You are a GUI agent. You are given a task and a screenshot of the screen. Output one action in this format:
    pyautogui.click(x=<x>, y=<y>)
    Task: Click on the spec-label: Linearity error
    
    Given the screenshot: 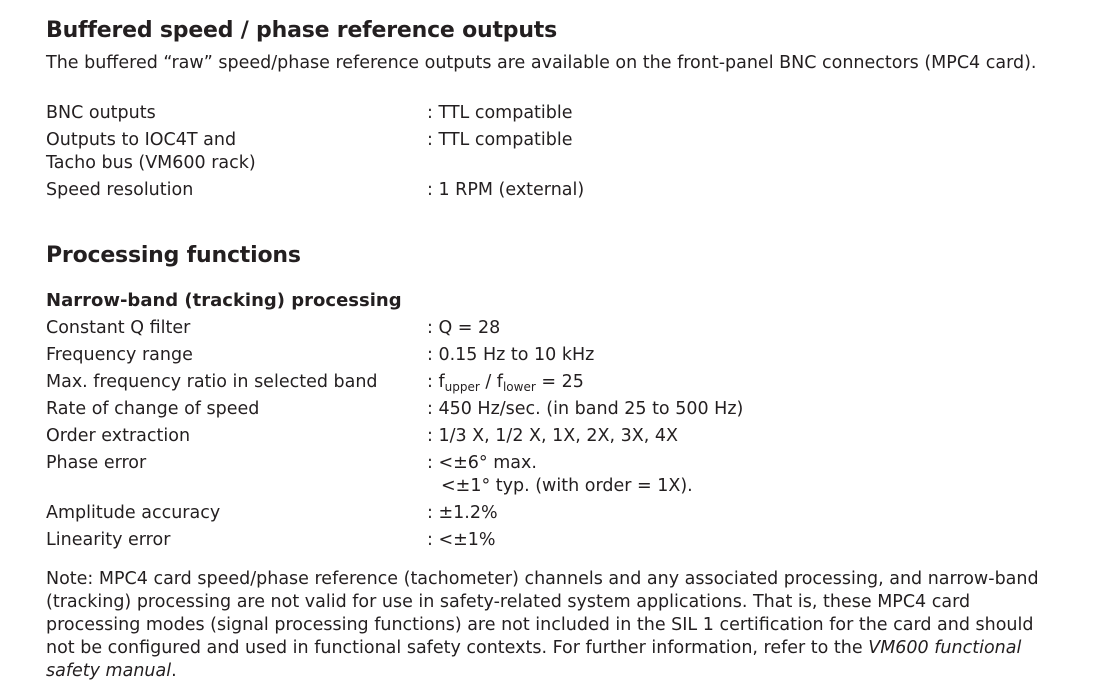 What is the action you would take?
    pyautogui.click(x=108, y=540)
    